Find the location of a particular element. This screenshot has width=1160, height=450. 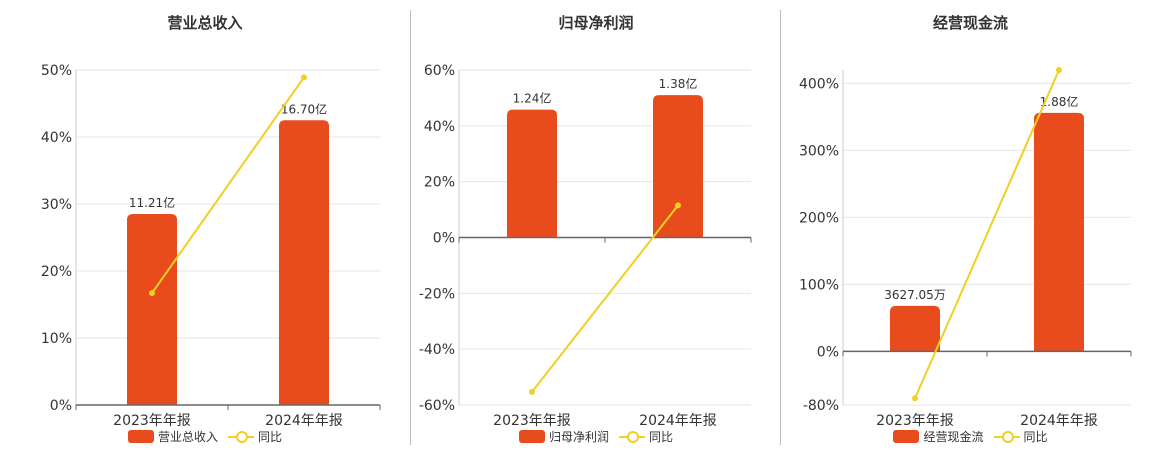

legend: 归母净利润 同比 is located at coordinates (596, 436).